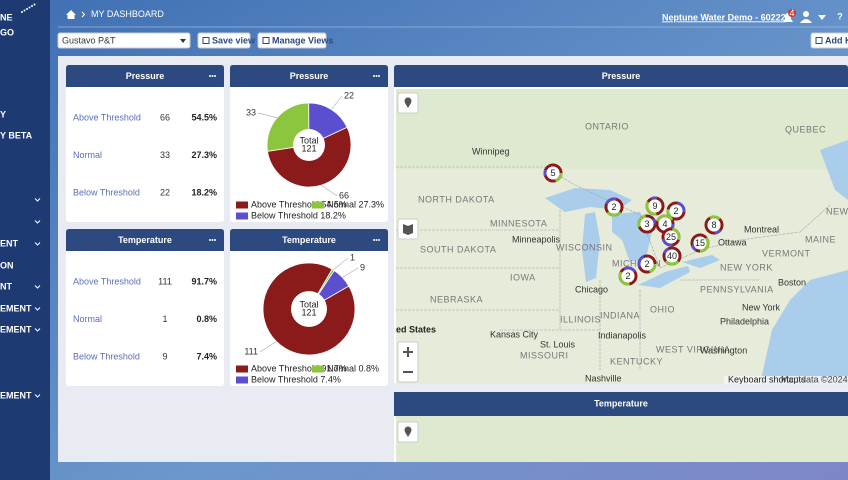 The width and height of the screenshot is (848, 480). Describe the element at coordinates (16, 135) in the screenshot. I see `sidebar-item: Y BETA` at that location.